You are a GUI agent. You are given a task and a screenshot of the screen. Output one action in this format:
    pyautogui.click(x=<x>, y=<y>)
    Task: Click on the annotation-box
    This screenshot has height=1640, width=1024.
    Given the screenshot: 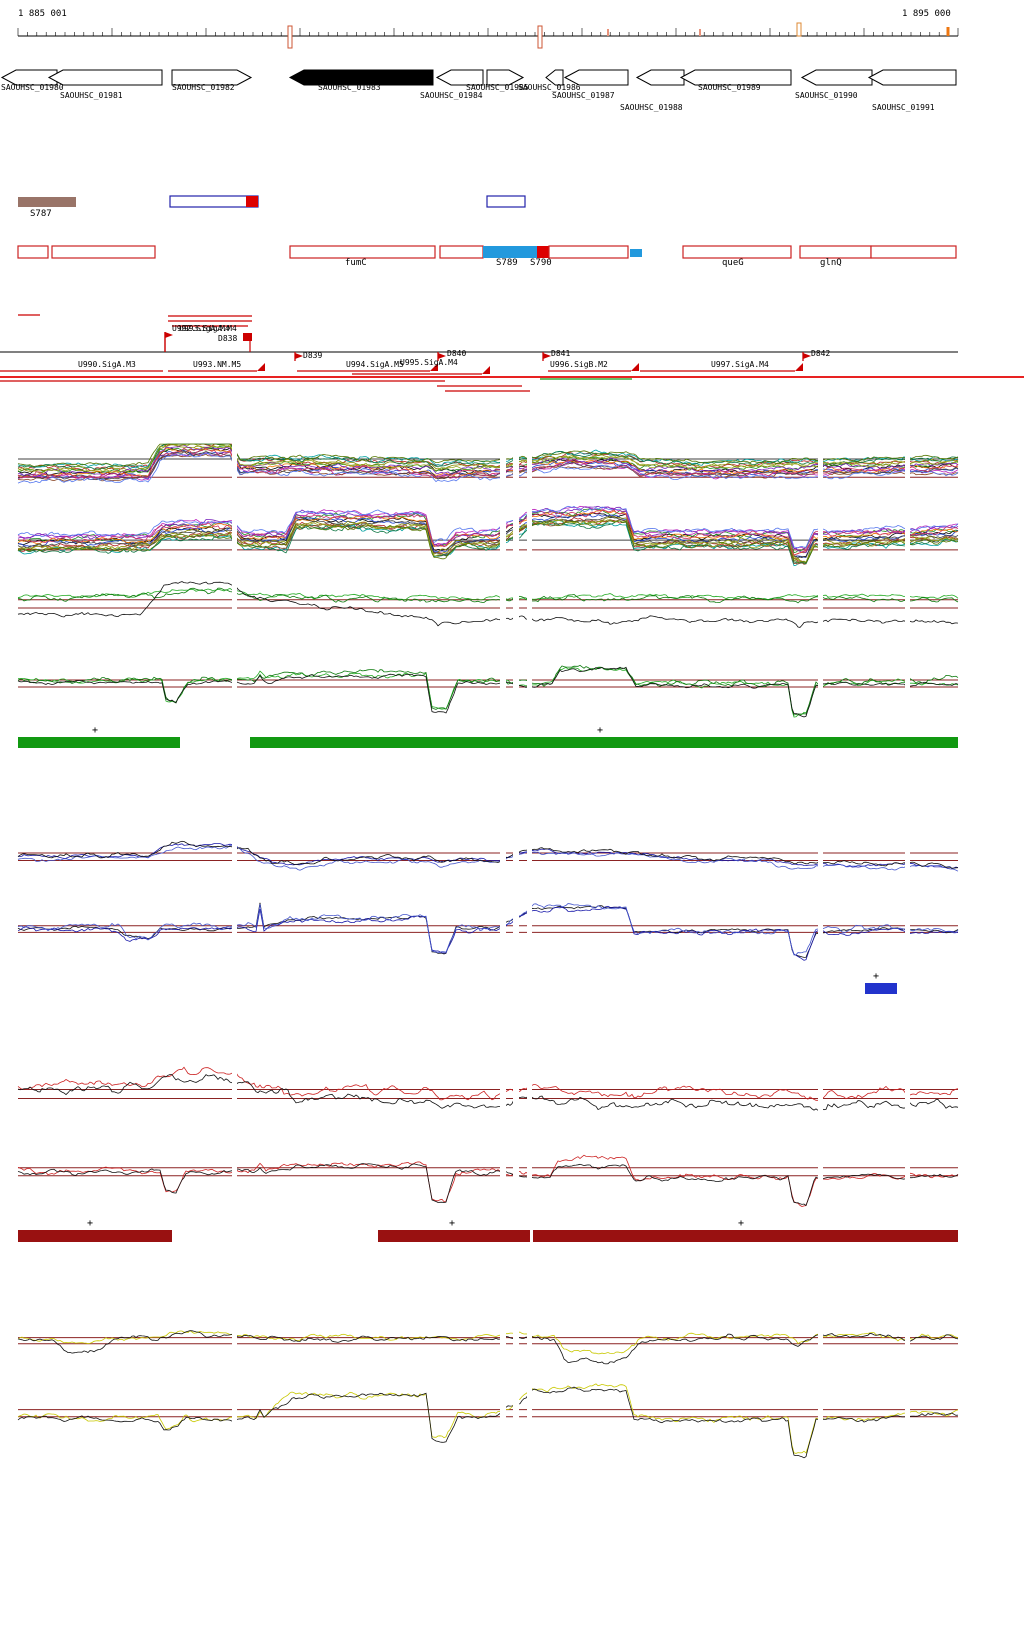 What is the action you would take?
    pyautogui.click(x=247, y=337)
    